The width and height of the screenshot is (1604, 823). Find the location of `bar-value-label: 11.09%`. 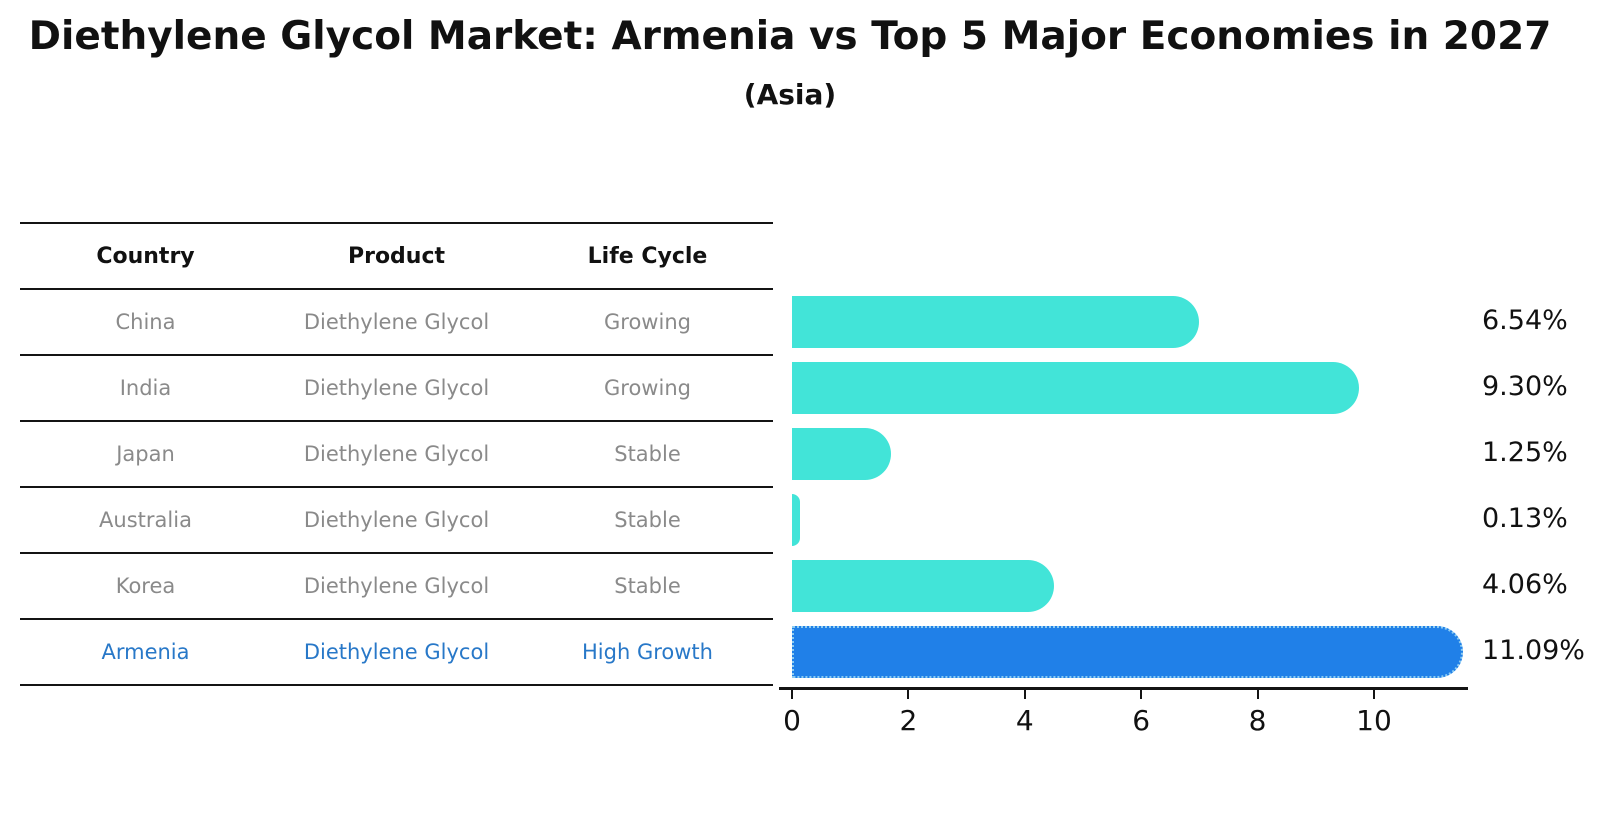

bar-value-label: 11.09% is located at coordinates (1533, 650).